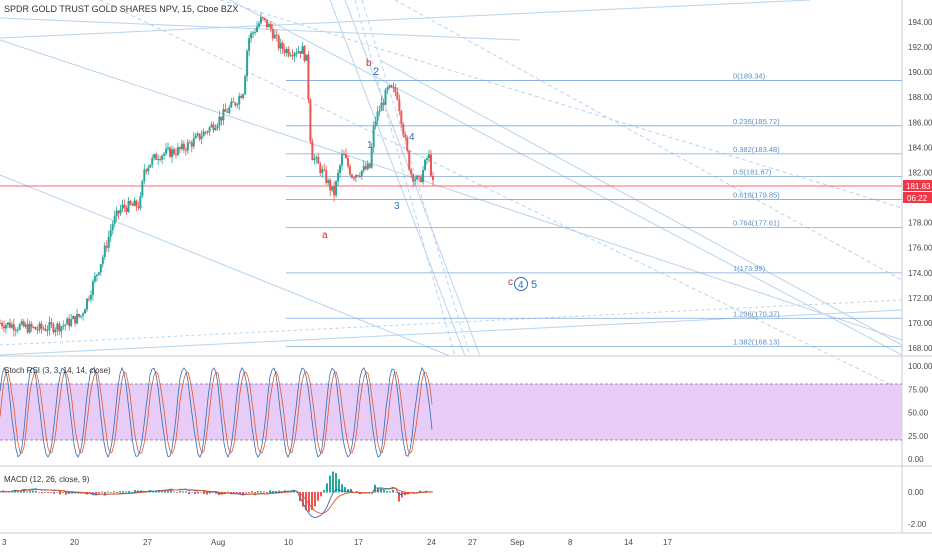 The width and height of the screenshot is (932, 555). I want to click on date-tick-label: 14, so click(628, 542).